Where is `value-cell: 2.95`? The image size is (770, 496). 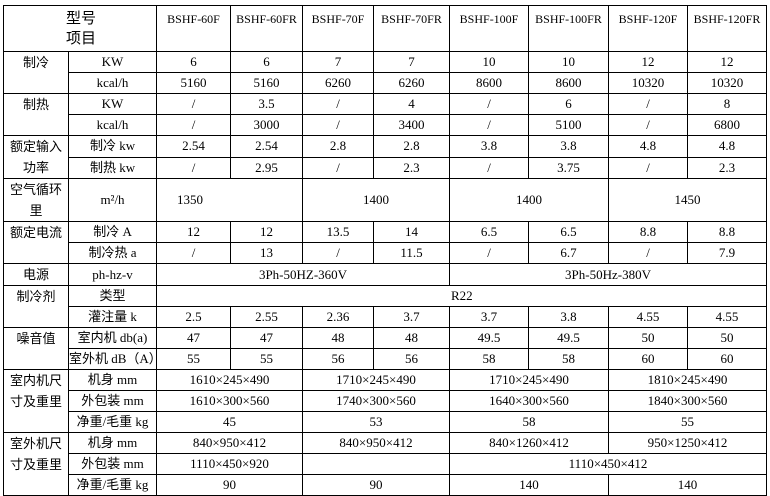 value-cell: 2.95 is located at coordinates (267, 167).